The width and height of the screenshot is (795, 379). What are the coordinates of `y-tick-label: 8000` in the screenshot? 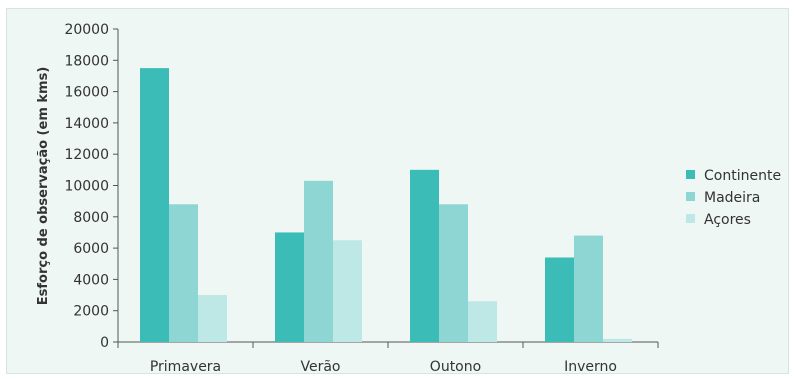 It's located at (91, 218).